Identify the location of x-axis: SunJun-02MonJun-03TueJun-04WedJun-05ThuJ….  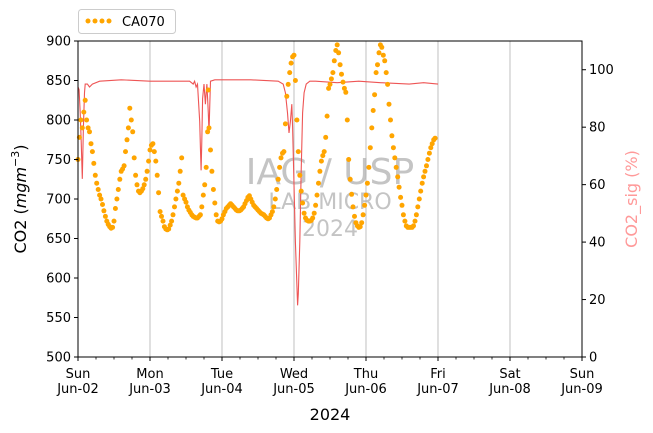
(329, 377).